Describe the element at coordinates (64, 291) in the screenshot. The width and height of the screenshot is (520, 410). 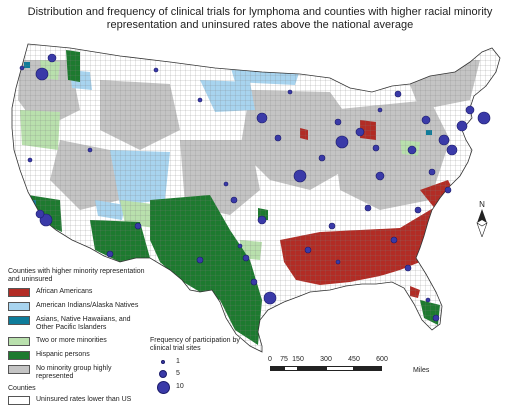
I see `legend-label: African Americans` at that location.